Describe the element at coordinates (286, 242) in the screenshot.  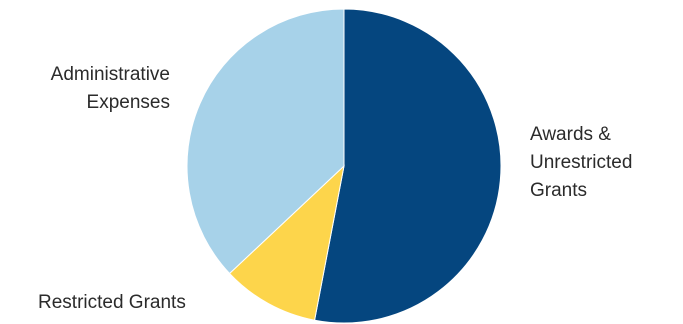
I see `pie-slice-restricted-grants` at that location.